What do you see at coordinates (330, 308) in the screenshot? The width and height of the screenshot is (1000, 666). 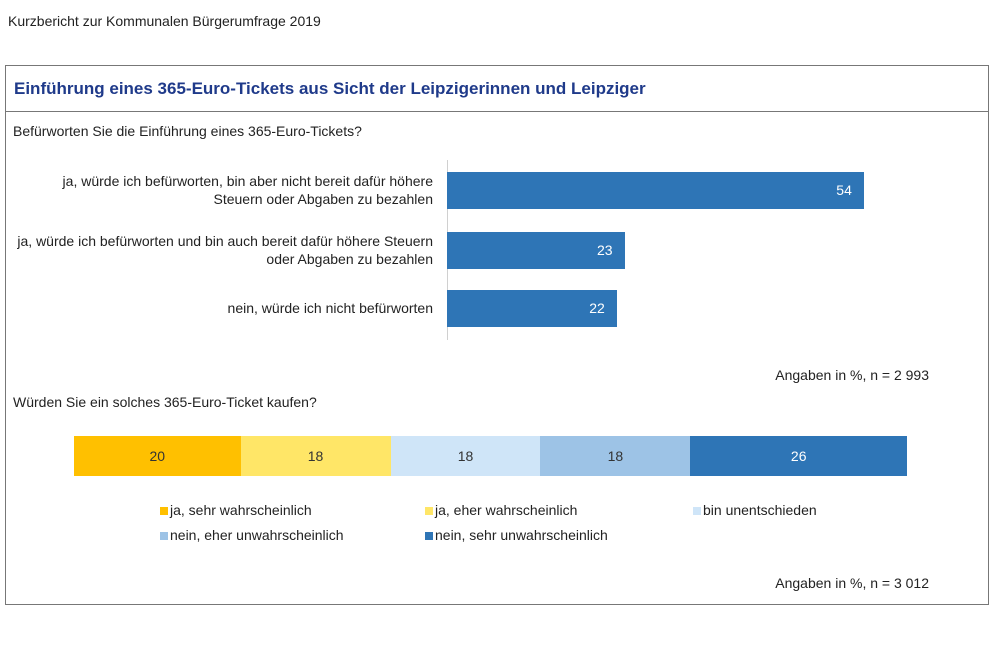 I see `category-label: nein, würde ich nicht befürworten` at bounding box center [330, 308].